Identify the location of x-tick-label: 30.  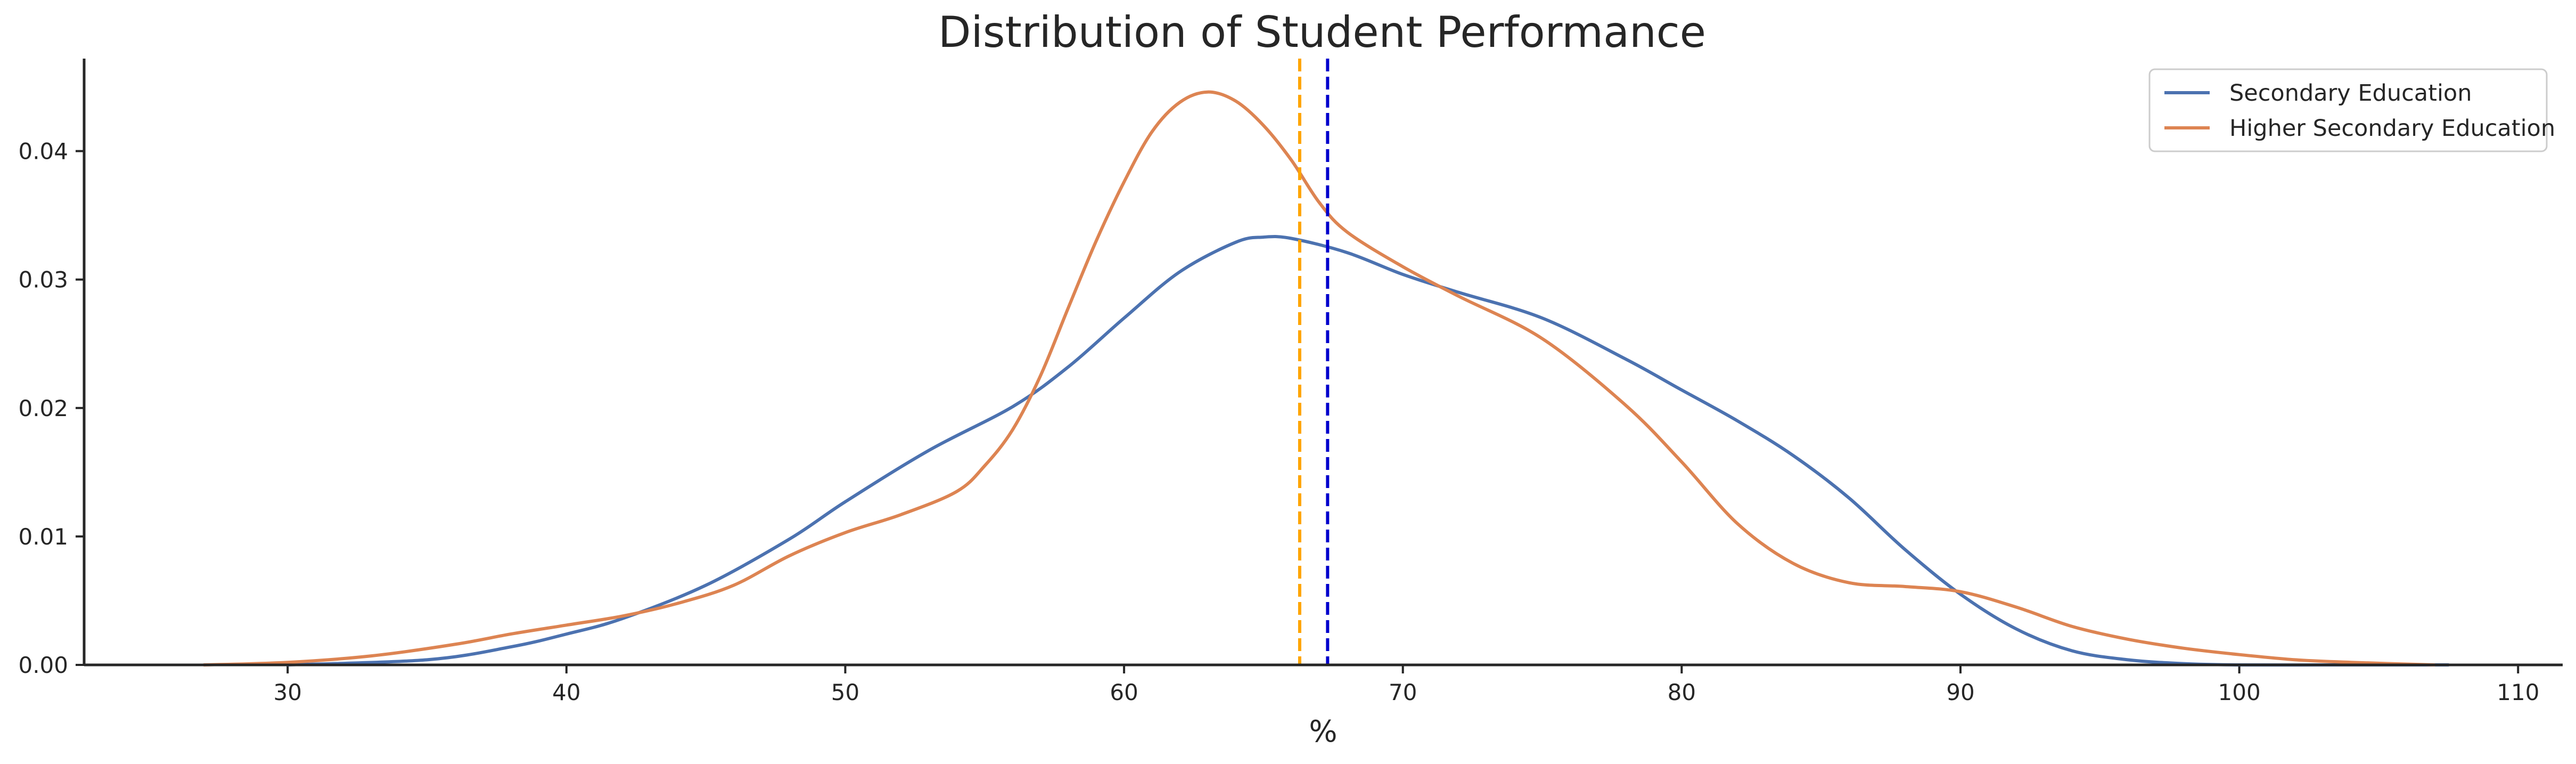
(288, 692).